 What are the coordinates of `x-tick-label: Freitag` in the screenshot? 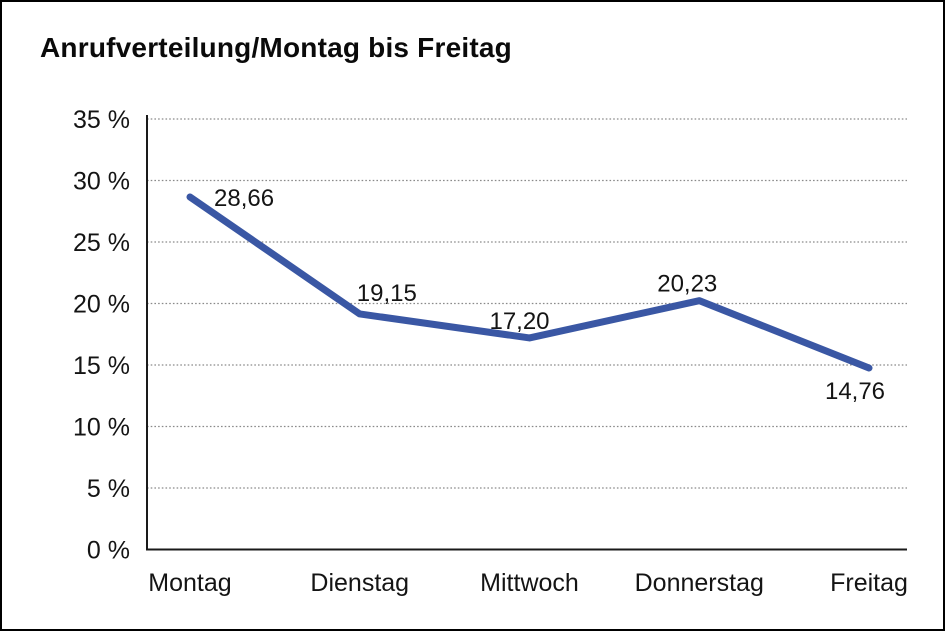 It's located at (869, 583).